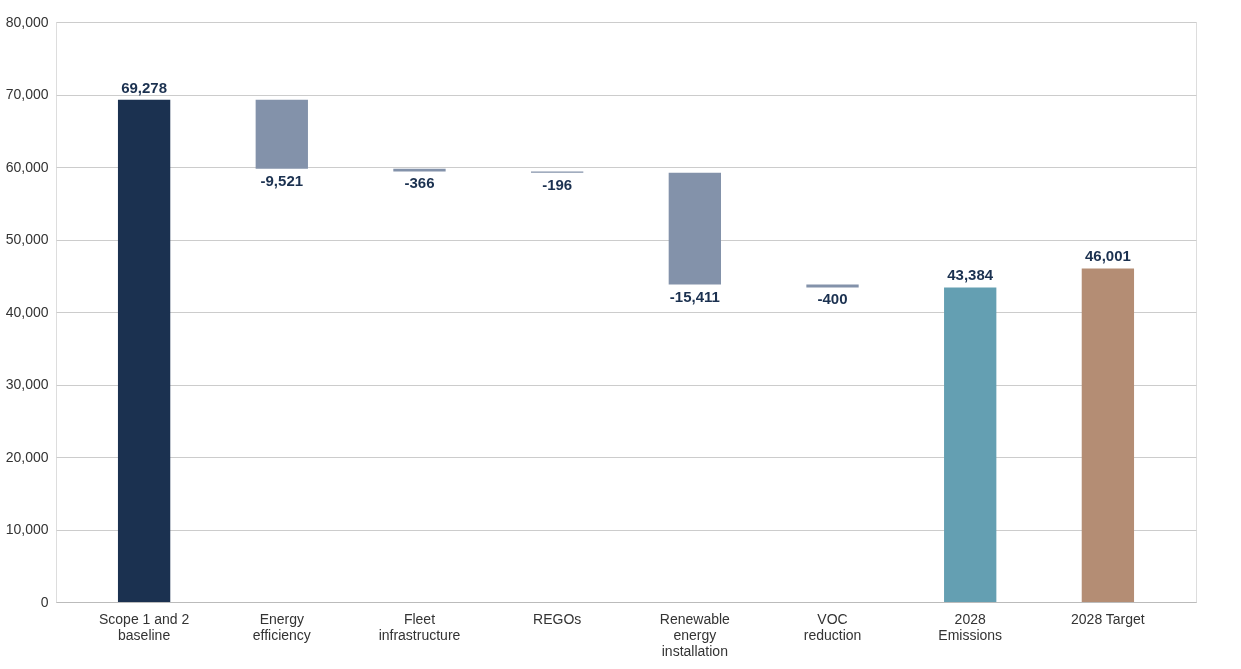  I want to click on y-tick-label: 60,000, so click(27, 166).